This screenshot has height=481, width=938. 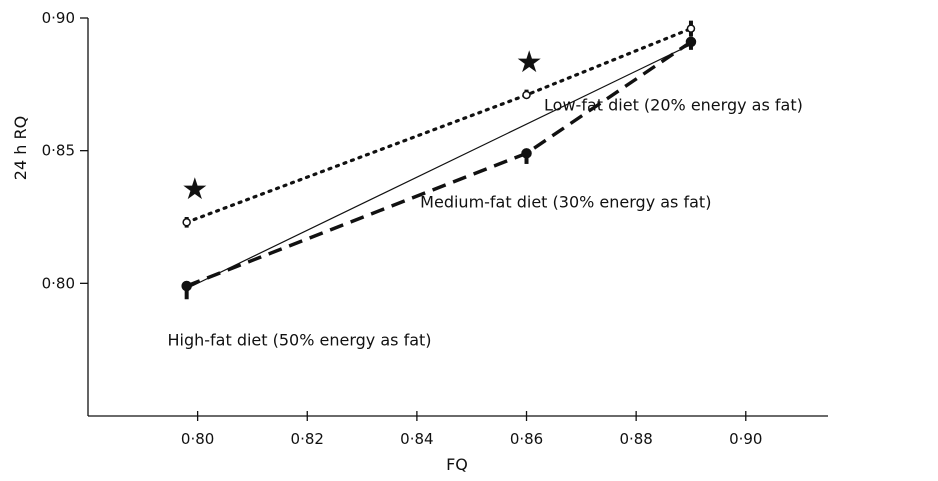 What do you see at coordinates (58, 18) in the screenshot?
I see `y-tick-label: 0·90` at bounding box center [58, 18].